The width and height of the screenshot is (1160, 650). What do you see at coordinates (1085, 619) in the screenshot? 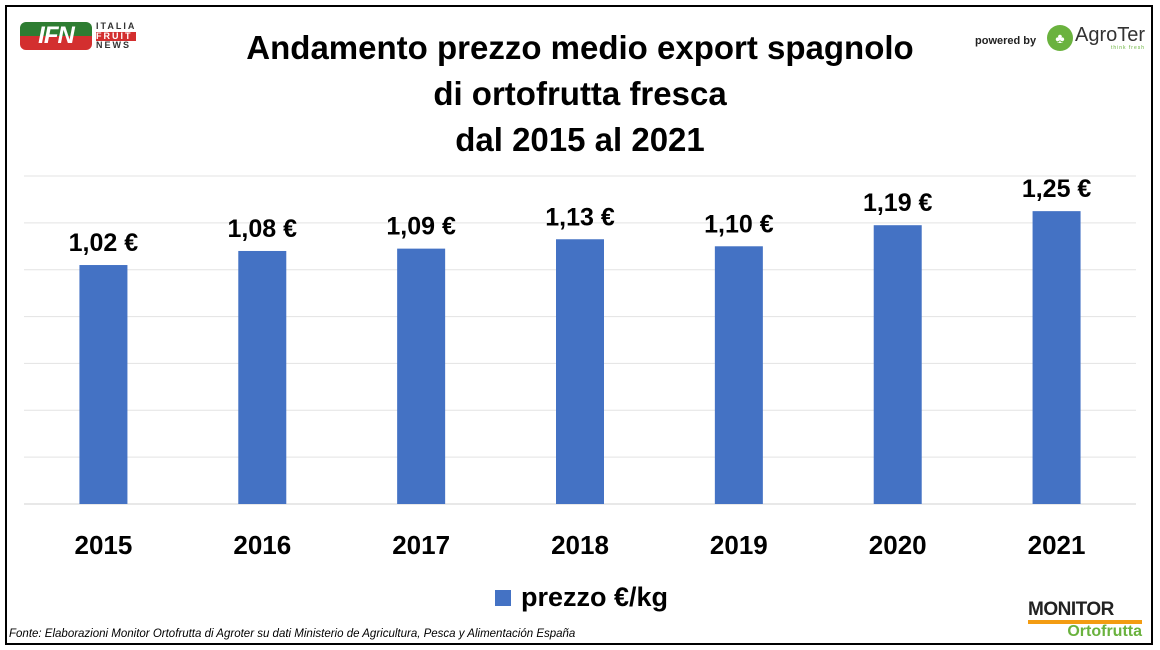
I see `monitor-ortofrutta-logo: MONITOR Ortofrutta` at bounding box center [1085, 619].